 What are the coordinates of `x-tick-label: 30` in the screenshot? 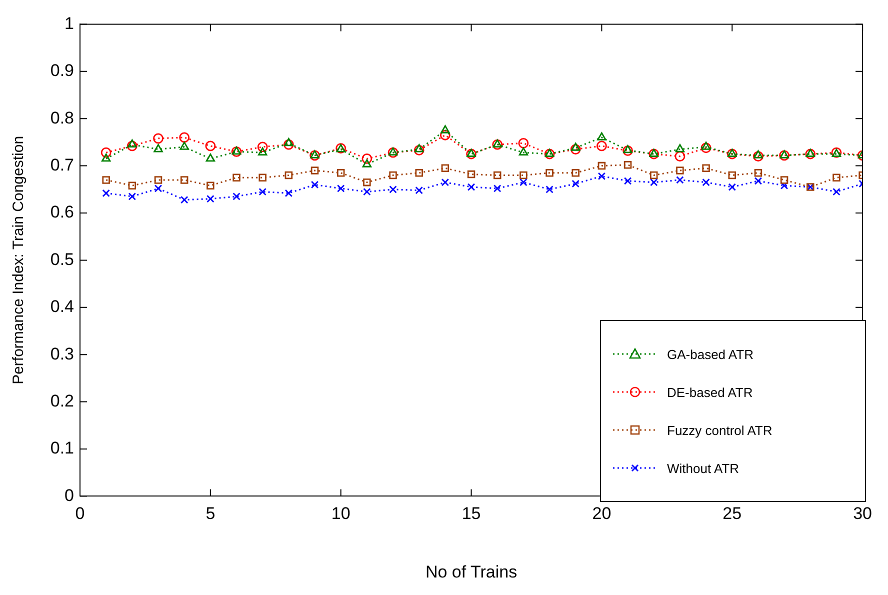 It's located at (862, 514).